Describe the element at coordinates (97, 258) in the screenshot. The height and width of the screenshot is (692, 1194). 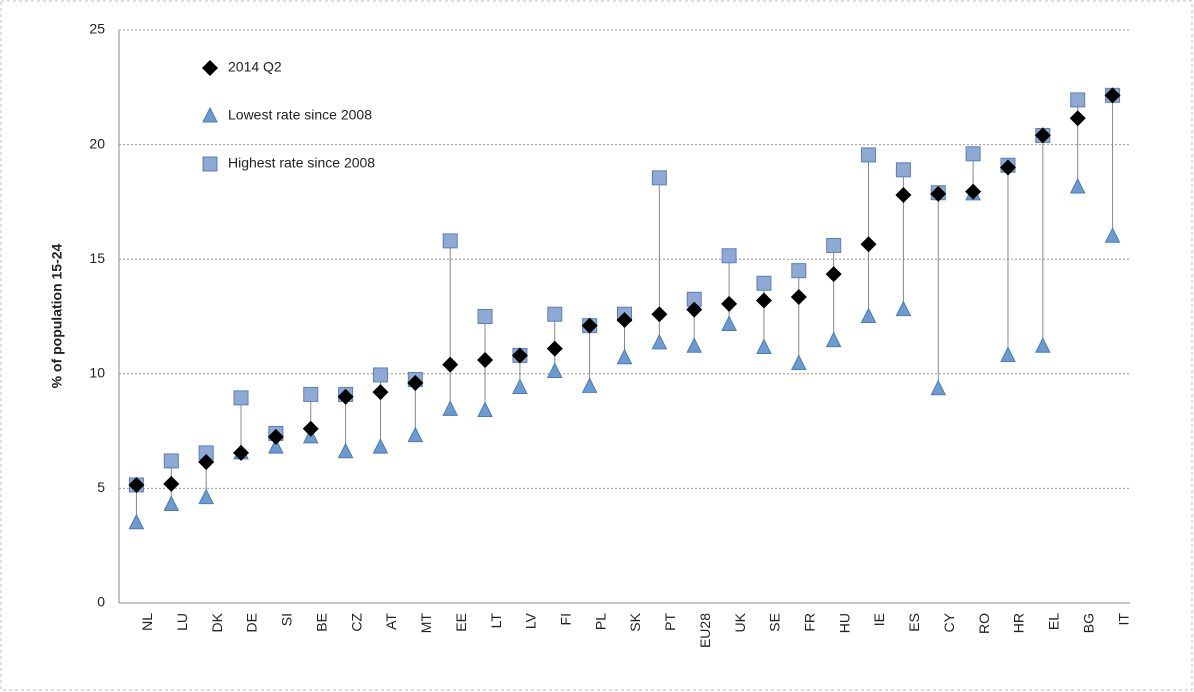
I see `y-tick-label: 15` at that location.